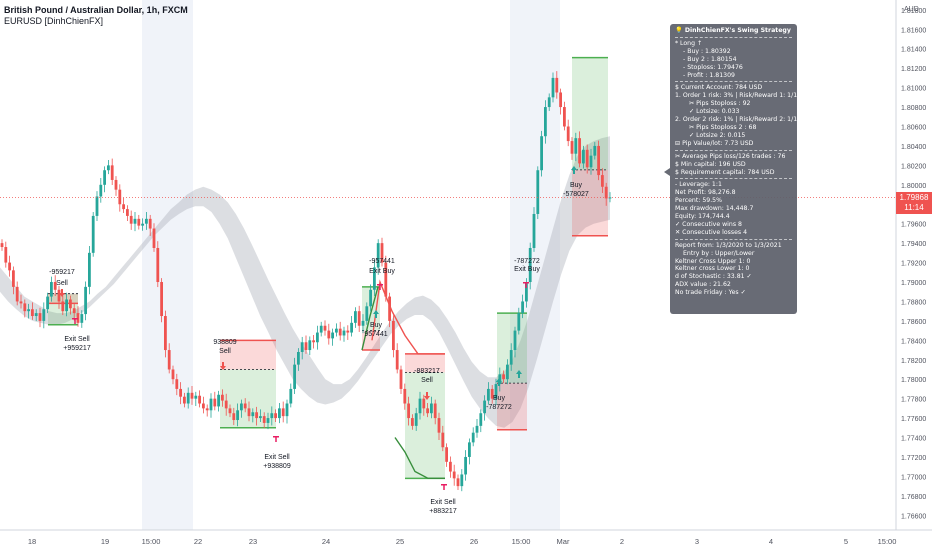 The width and height of the screenshot is (932, 550). Describe the element at coordinates (714, 209) in the screenshot. I see `panel-line: Max drawdown: 14,448.7` at that location.